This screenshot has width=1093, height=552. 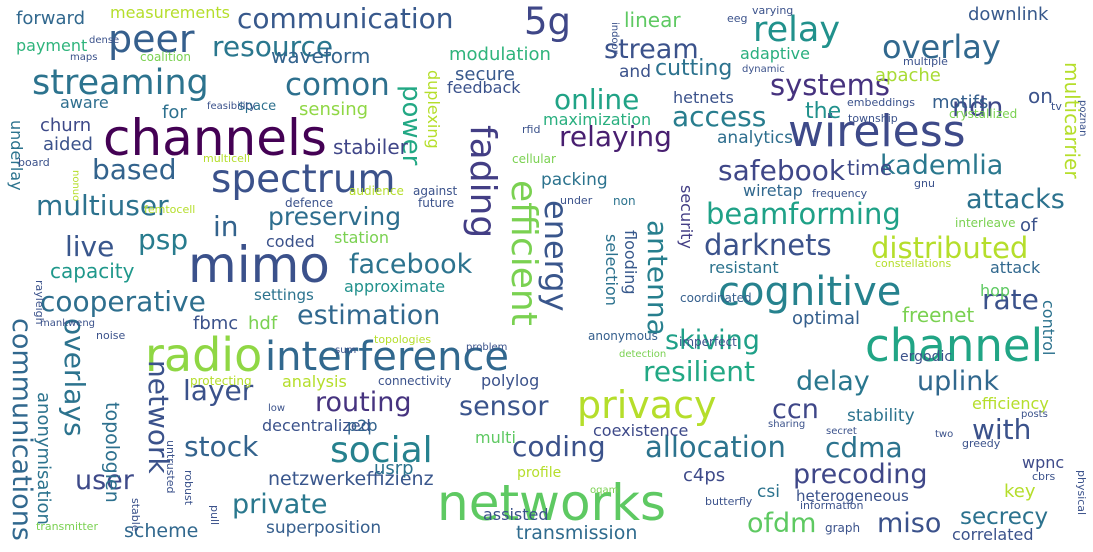 What do you see at coordinates (1002, 429) in the screenshot?
I see `word: with` at bounding box center [1002, 429].